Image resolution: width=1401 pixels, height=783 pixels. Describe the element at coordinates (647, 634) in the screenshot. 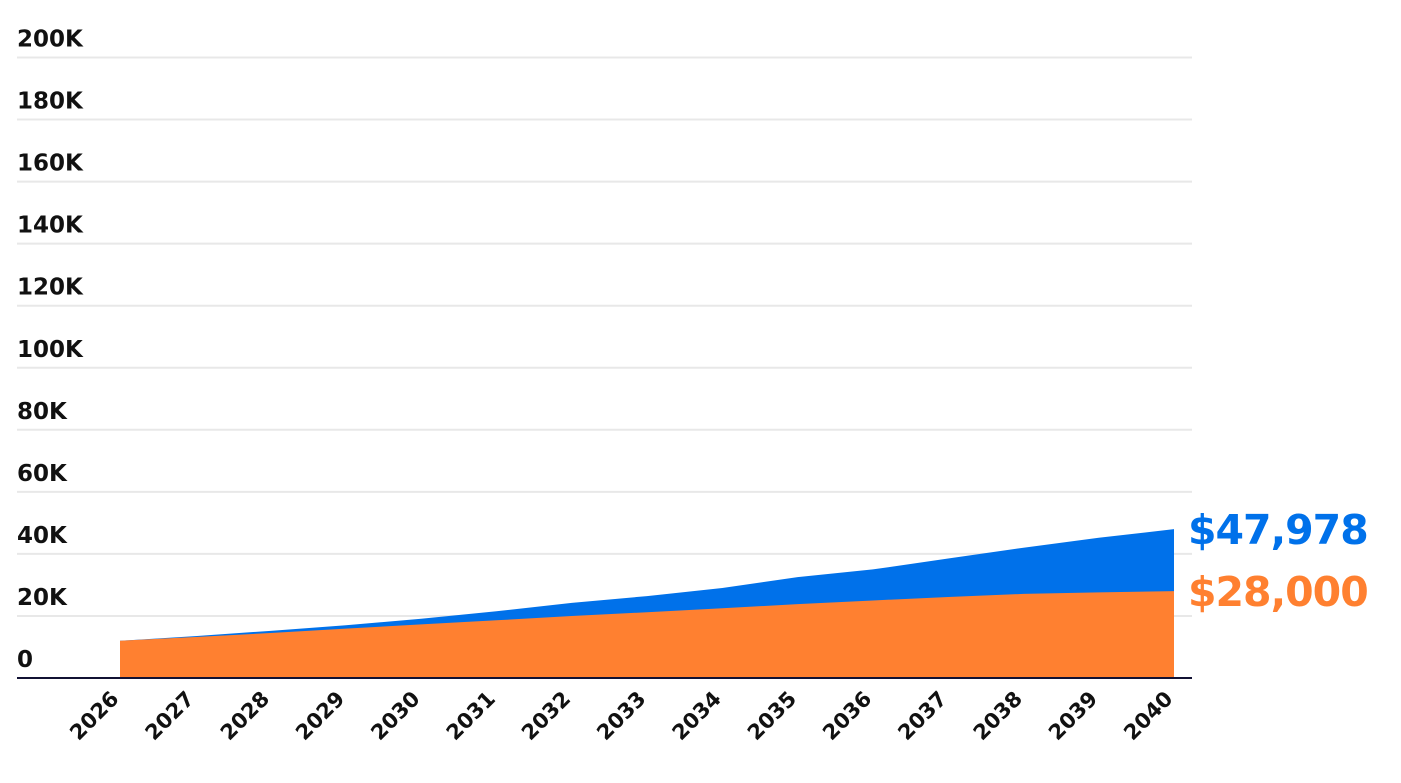

I see `series-area` at that location.